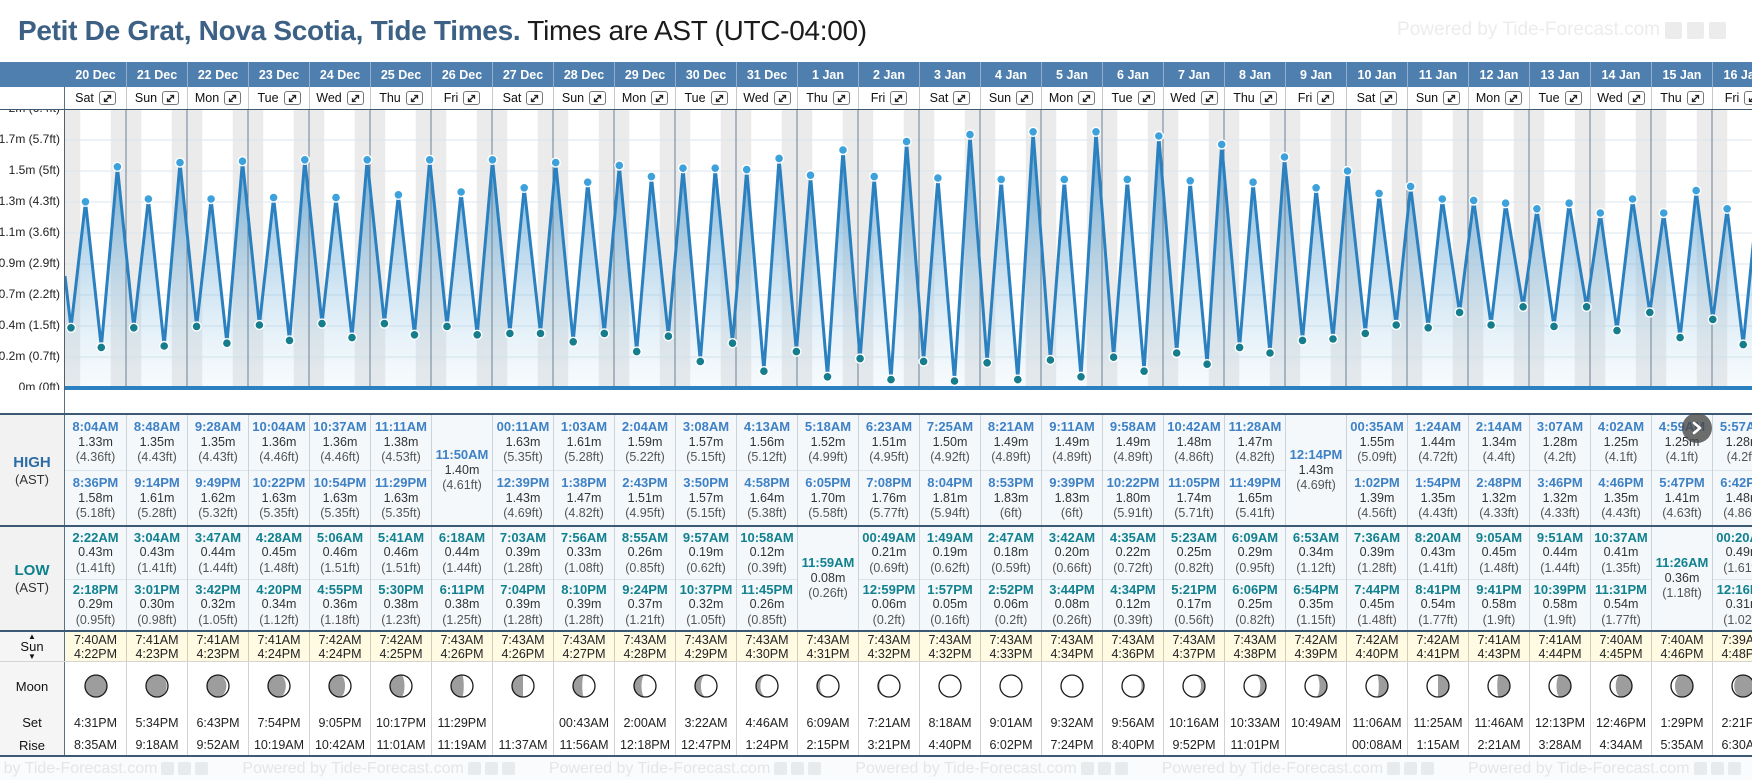  I want to click on moonset-time-cell: 10:17PM, so click(400, 722).